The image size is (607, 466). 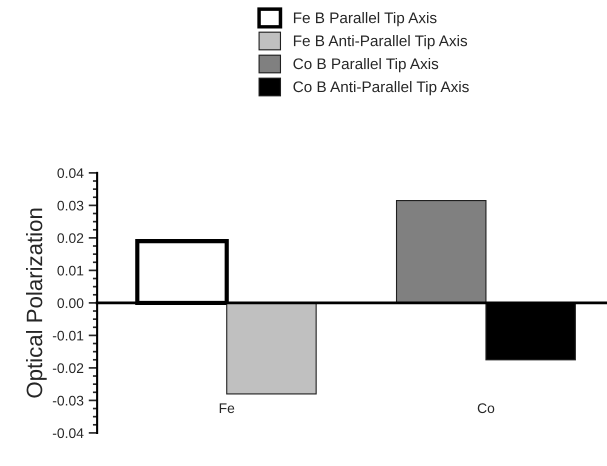 I want to click on y-tick-label: 0.03, so click(x=70, y=205).